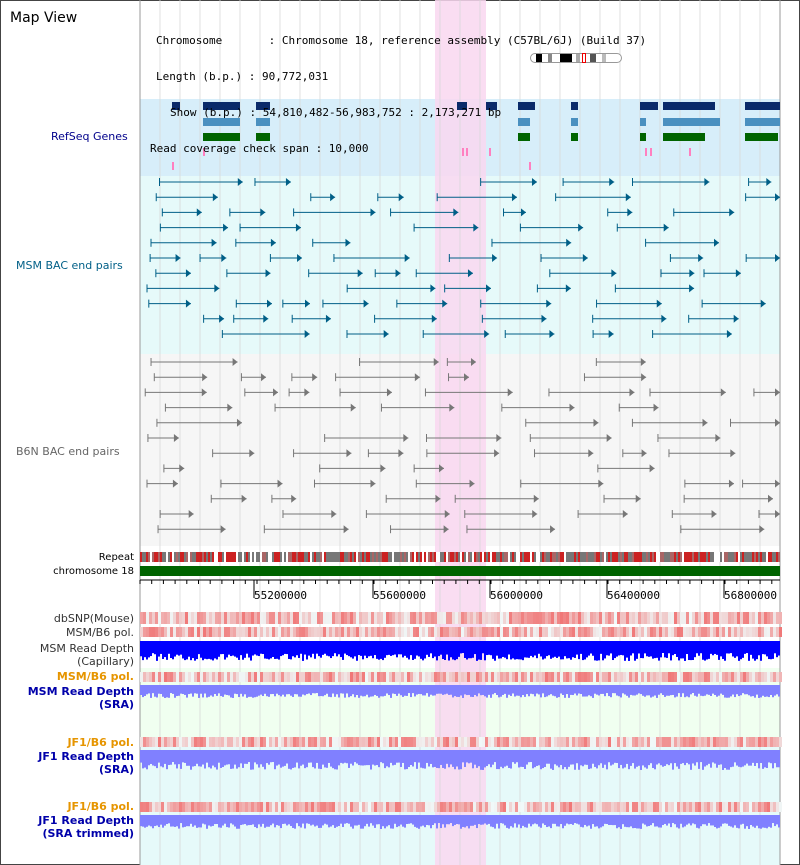 The image size is (800, 865). Describe the element at coordinates (95, 676) in the screenshot. I see `track-label-msm-b6-pol-2: MSM/B6 pol.` at that location.